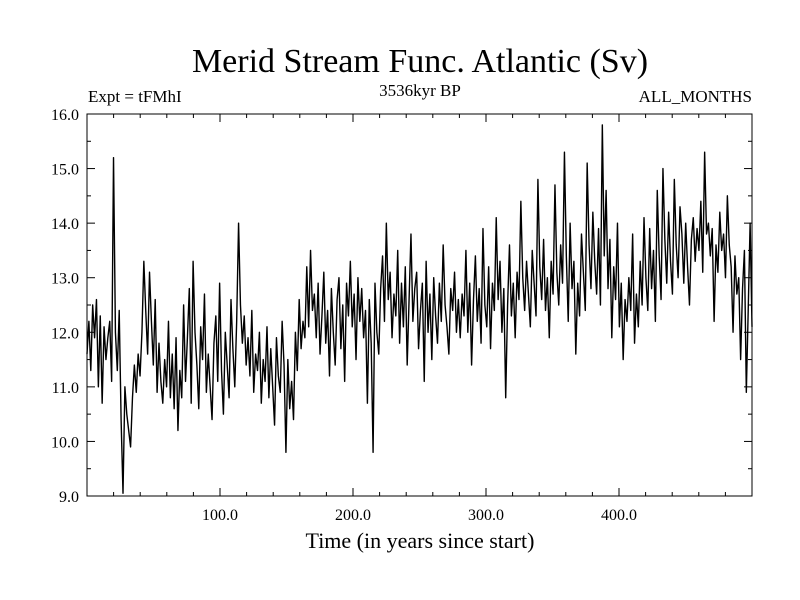 The image size is (800, 600). I want to click on period-label: 3536kyr BP, so click(420, 90).